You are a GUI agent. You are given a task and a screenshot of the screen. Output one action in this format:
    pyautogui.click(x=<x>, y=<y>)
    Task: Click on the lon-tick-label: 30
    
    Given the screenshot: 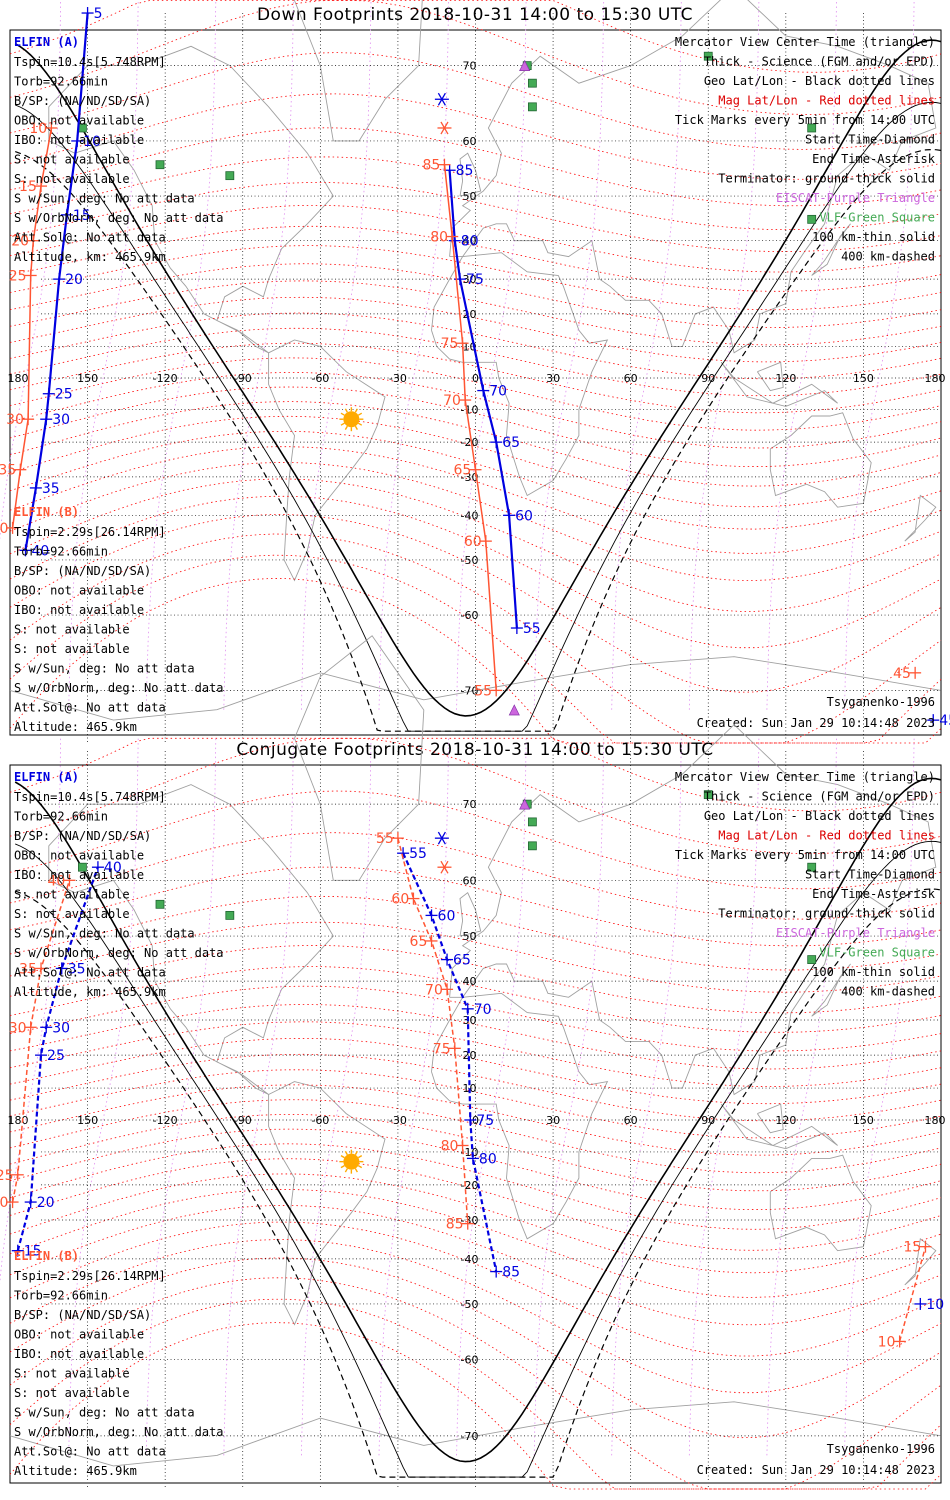 What is the action you would take?
    pyautogui.click(x=553, y=378)
    